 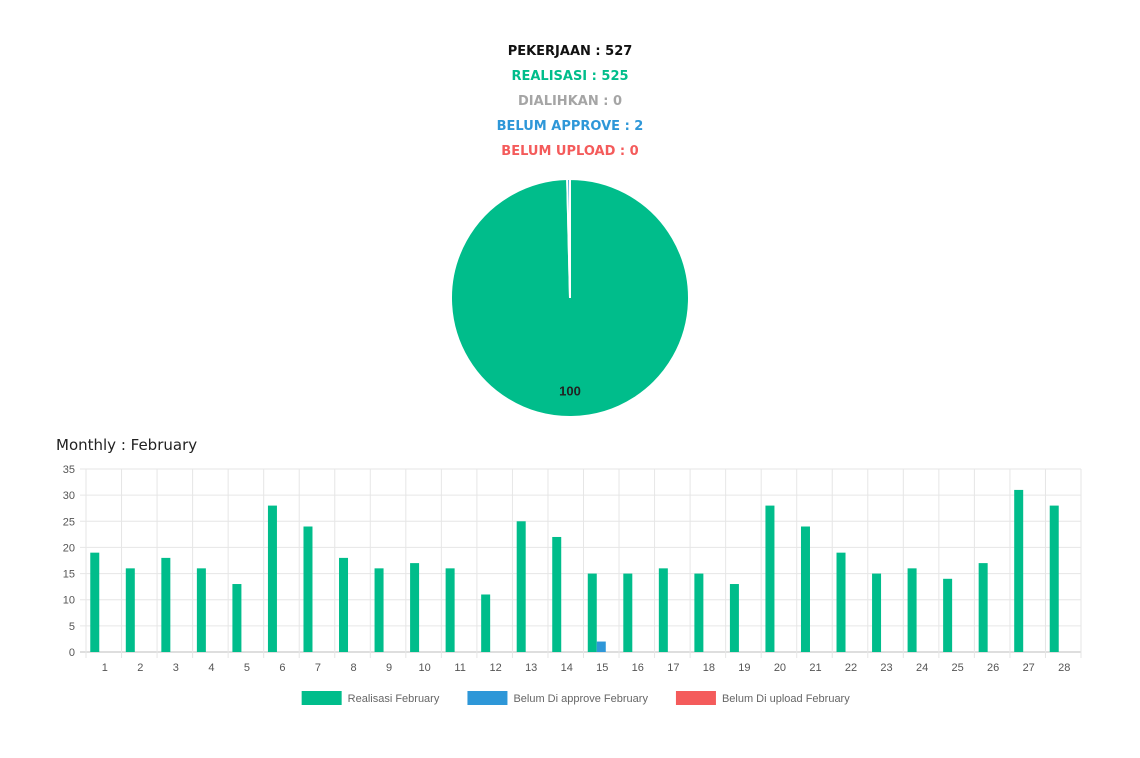 I want to click on x-tick-label: 27, so click(x=1029, y=668).